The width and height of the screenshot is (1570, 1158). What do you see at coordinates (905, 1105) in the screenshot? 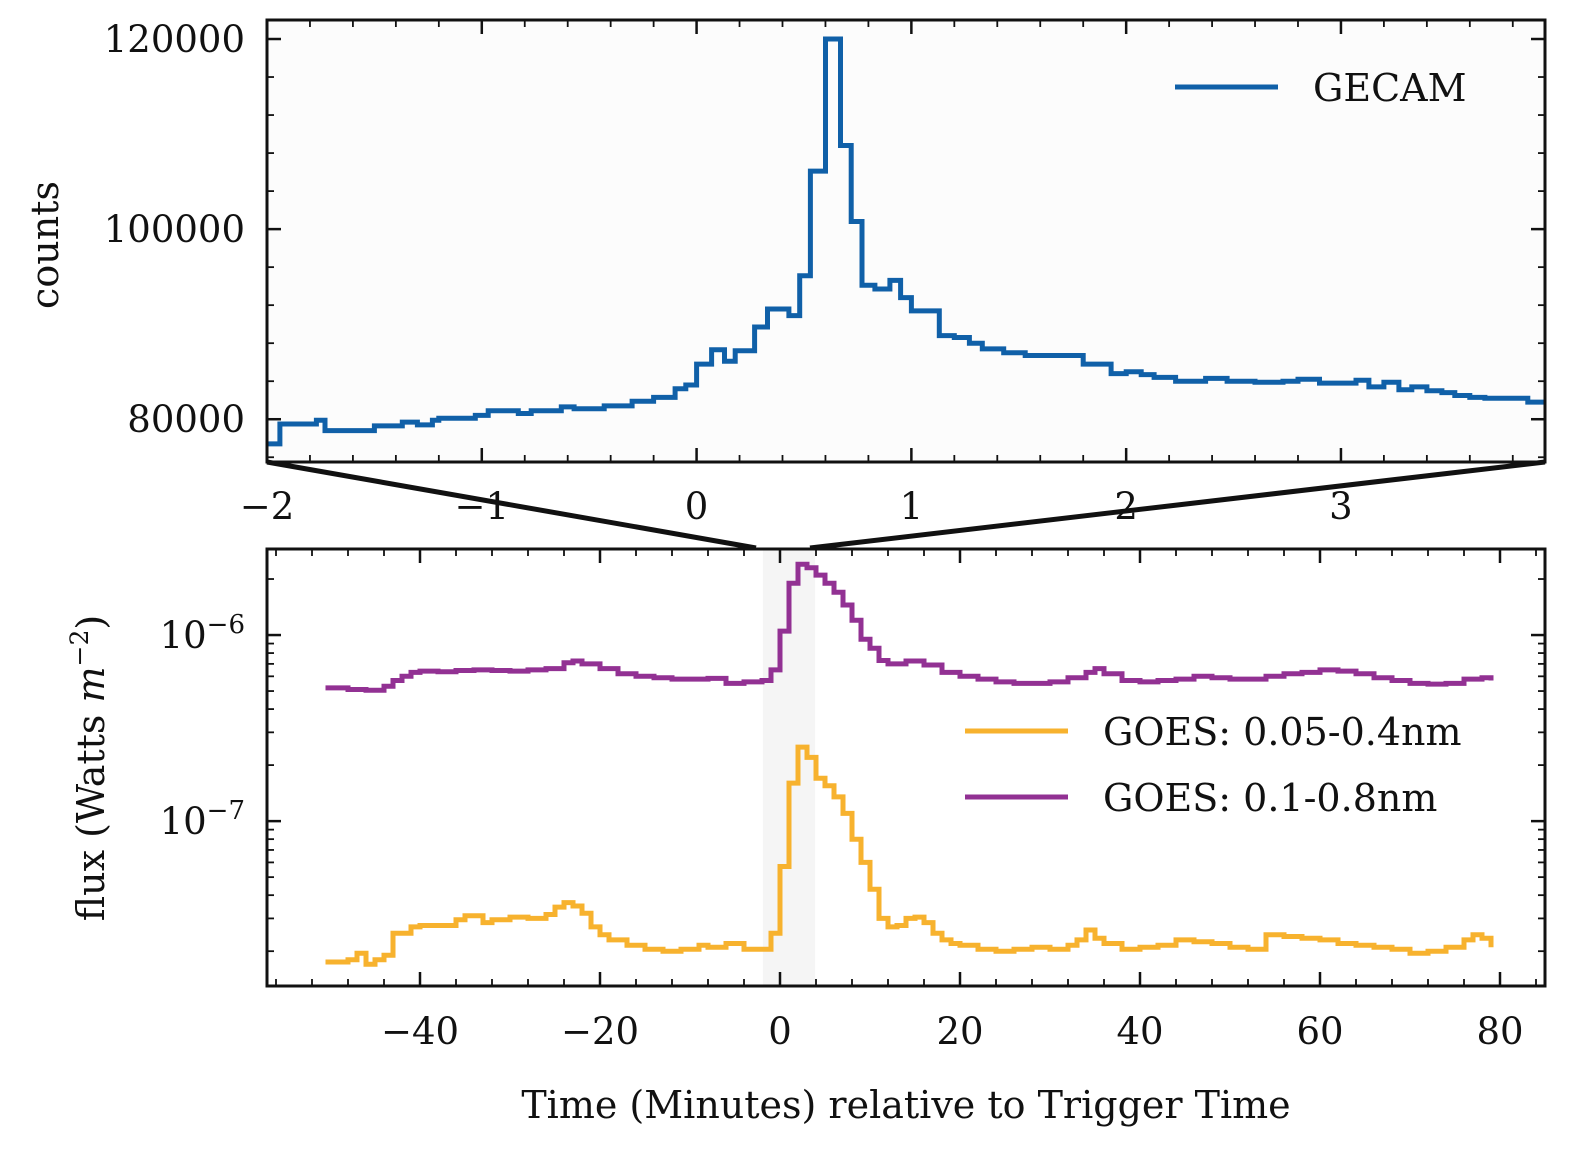
I see `x-axis-label: Time (Minutes) relative to Trigger Time` at bounding box center [905, 1105].